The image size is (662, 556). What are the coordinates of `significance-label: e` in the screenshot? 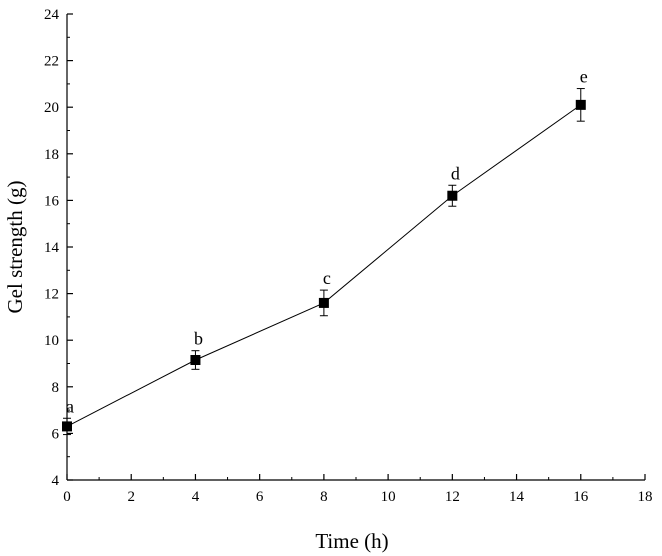 It's located at (584, 77).